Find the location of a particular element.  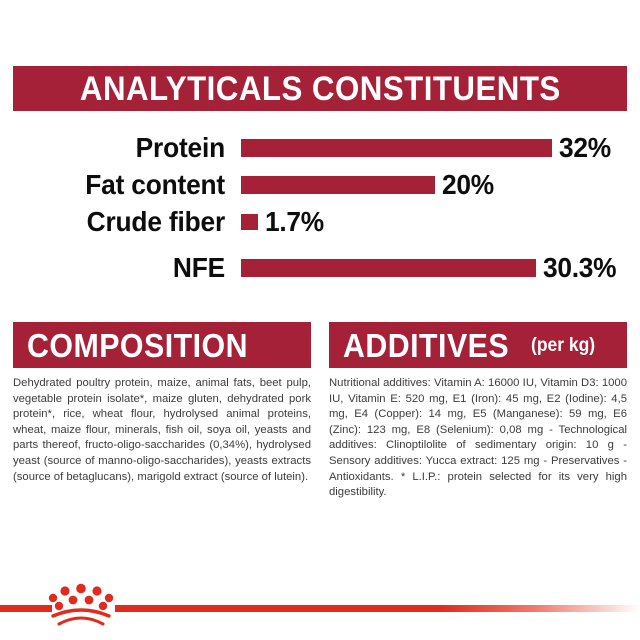

footer-line-left is located at coordinates (26, 608).